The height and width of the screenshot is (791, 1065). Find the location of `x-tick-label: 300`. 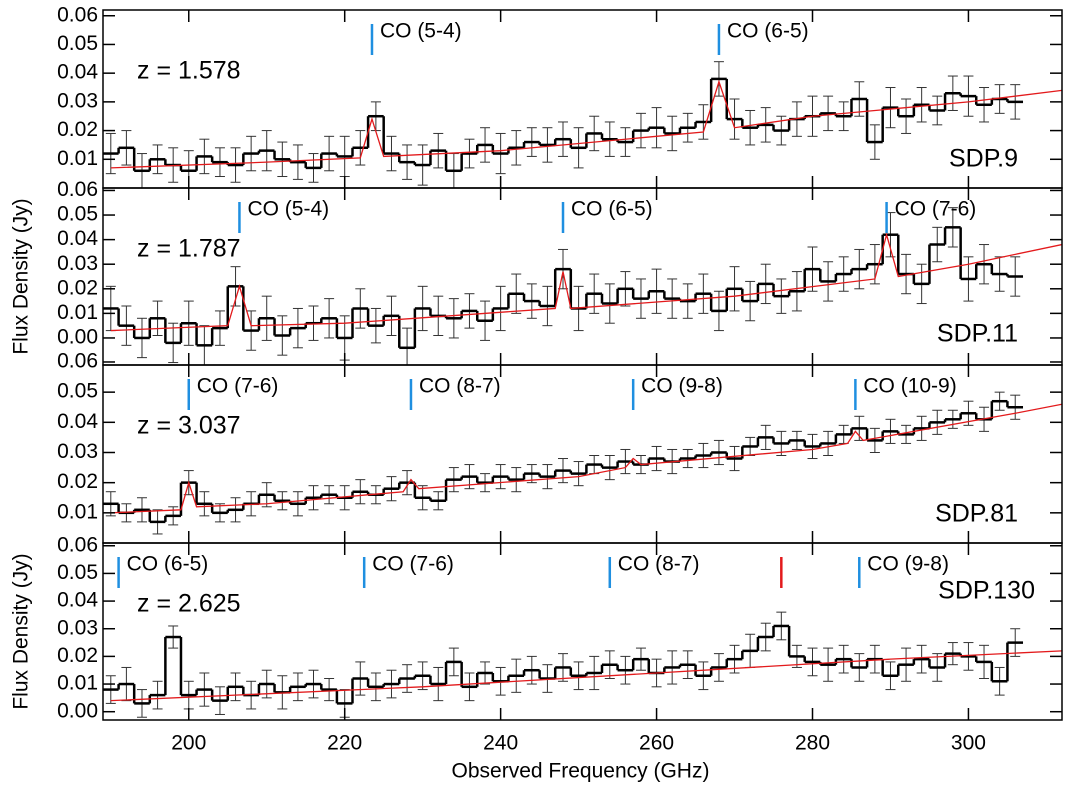

x-tick-label: 300 is located at coordinates (968, 743).